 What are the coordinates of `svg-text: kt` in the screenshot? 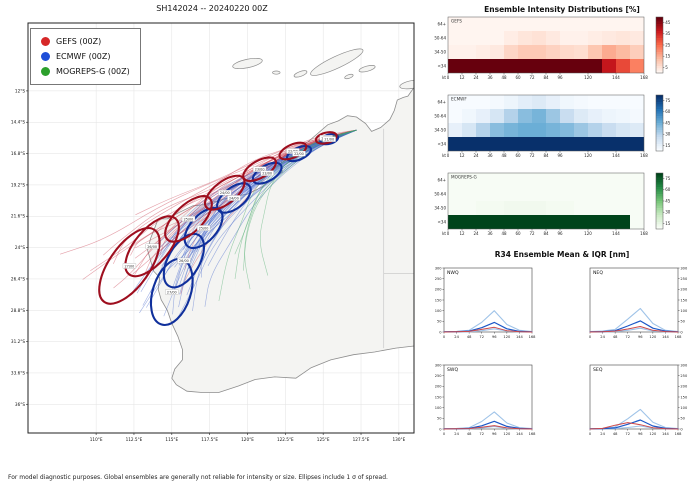 It's located at (444, 233).